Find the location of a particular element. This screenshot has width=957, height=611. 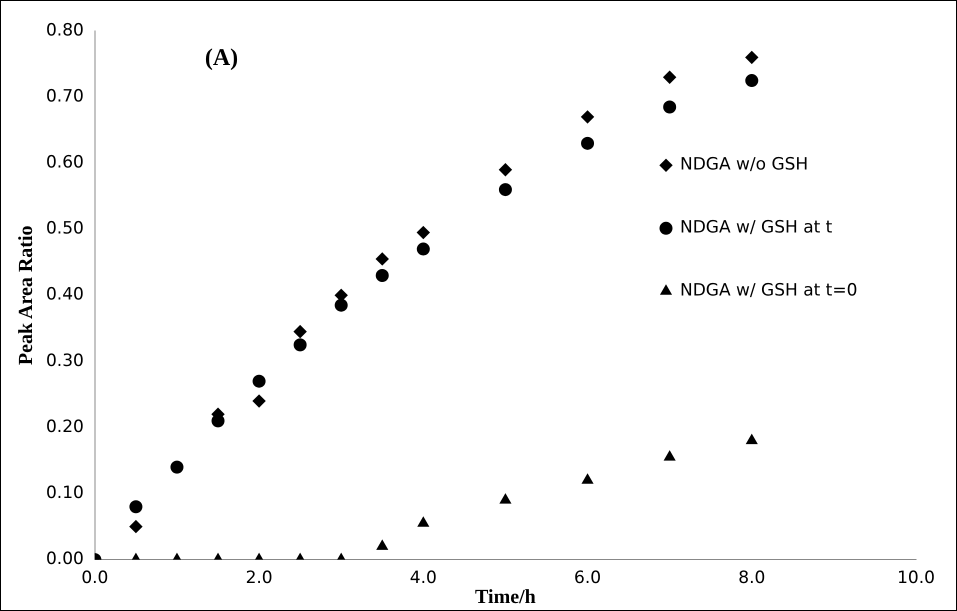

x-tick-label: 4.0 is located at coordinates (423, 578).